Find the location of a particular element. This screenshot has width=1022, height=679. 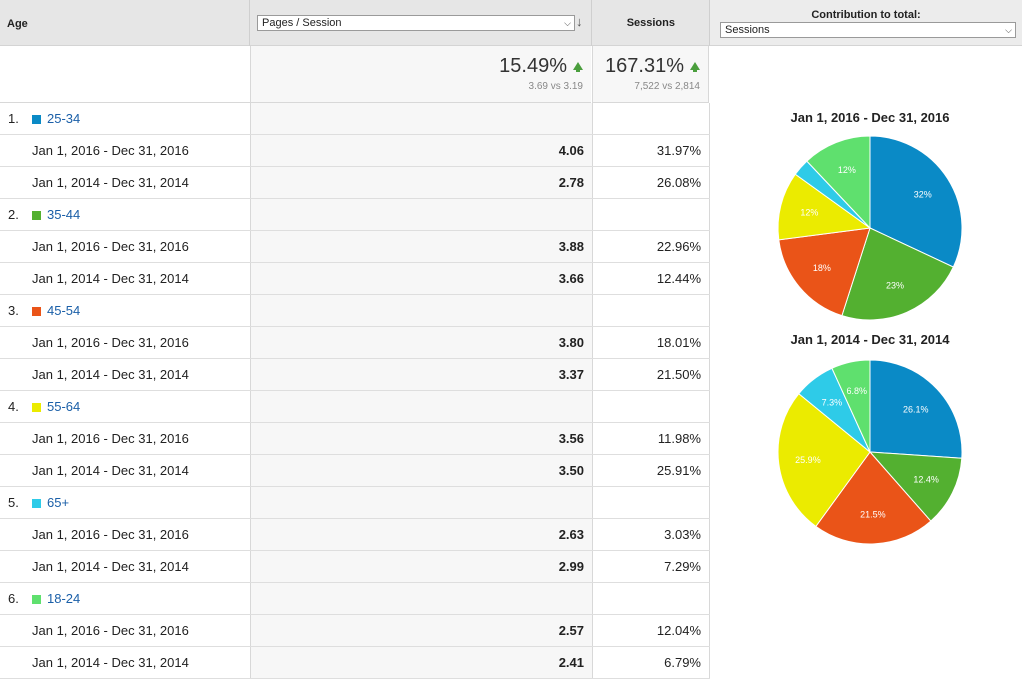

sessions-percent: 11.98% is located at coordinates (651, 438).